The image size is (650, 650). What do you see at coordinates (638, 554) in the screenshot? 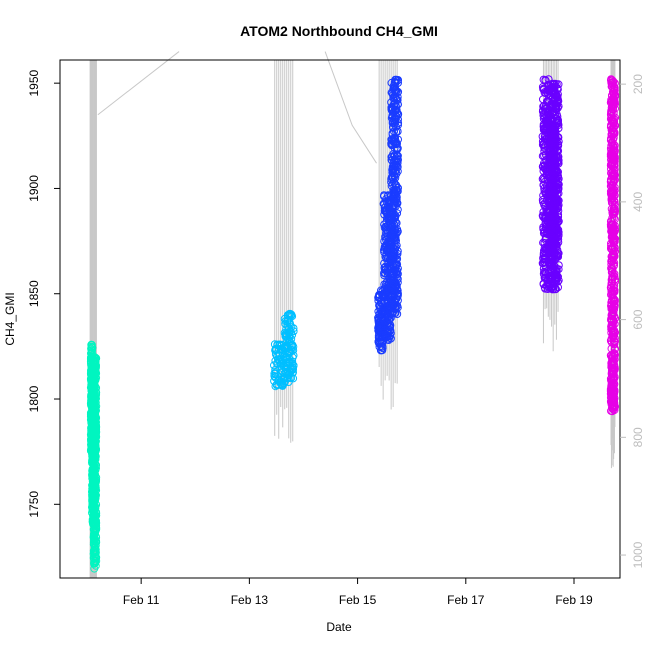
I see `right-tick-label: 1000` at bounding box center [638, 554].